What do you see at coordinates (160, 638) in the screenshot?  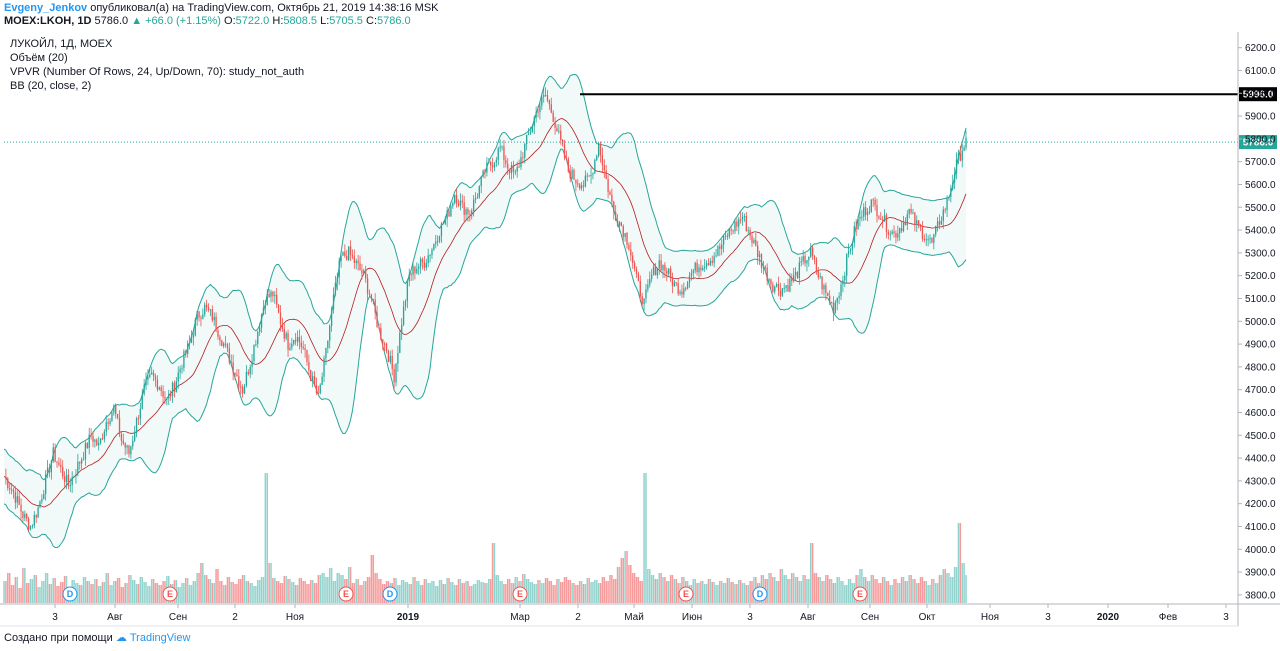 I see `footer-brand: TradingView` at bounding box center [160, 638].